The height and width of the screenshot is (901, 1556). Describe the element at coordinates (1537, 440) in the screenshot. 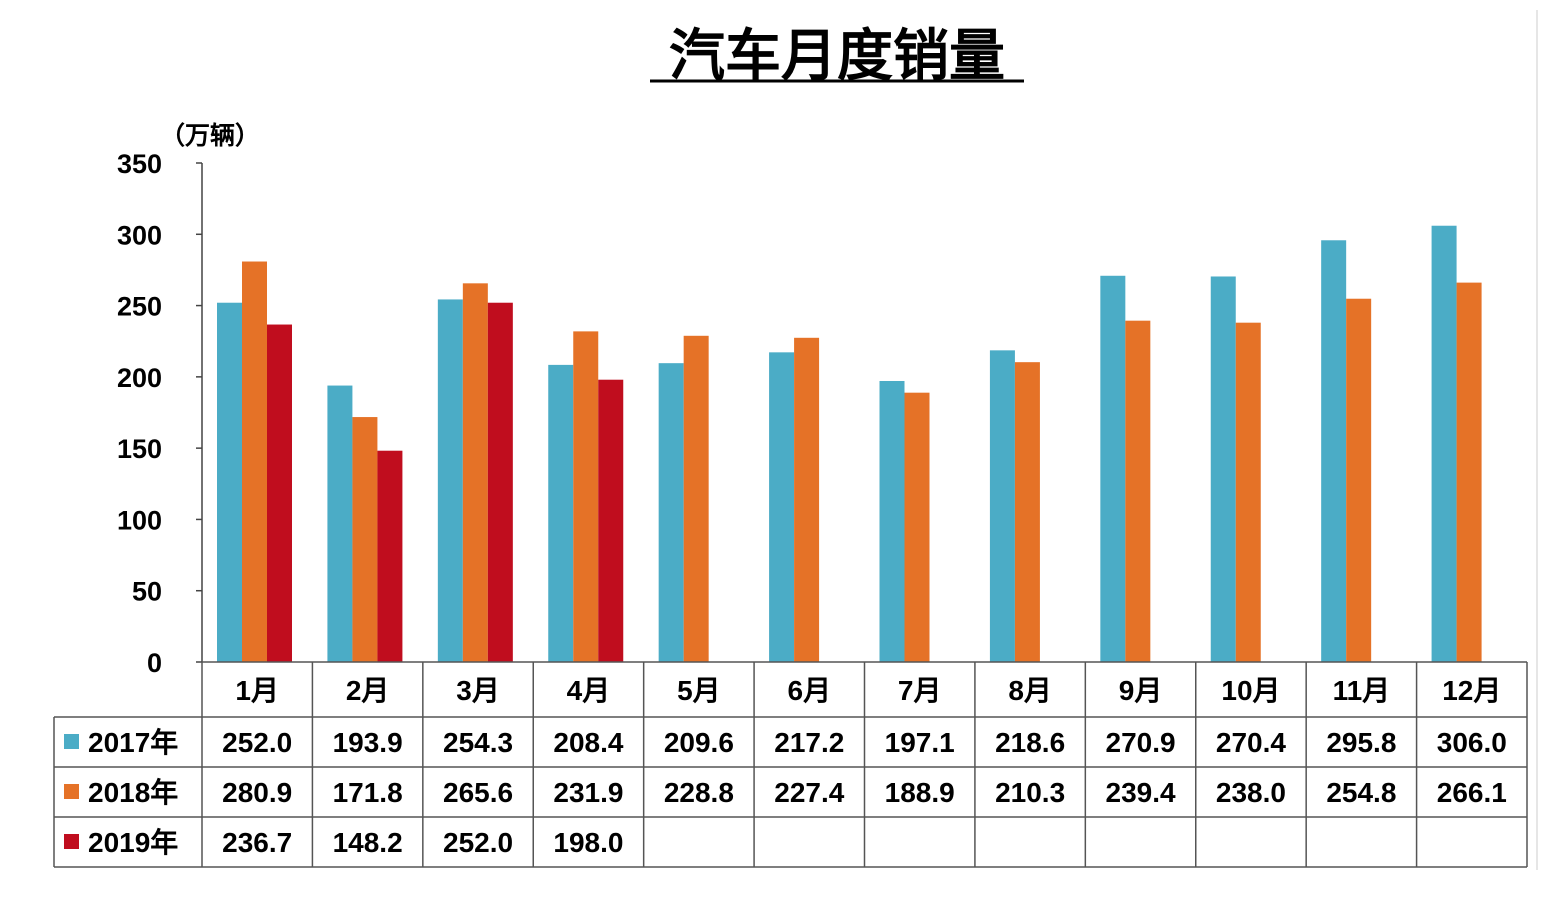

I see `image-edge-line` at that location.